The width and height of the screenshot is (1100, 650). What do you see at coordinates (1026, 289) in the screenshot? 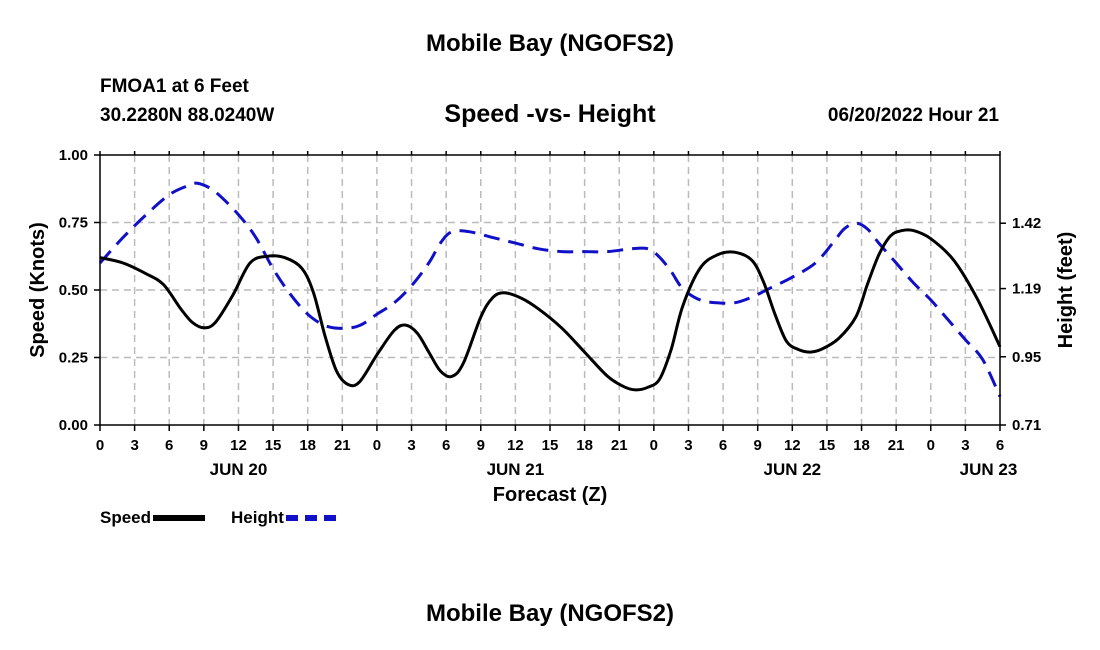
I see `y-right-tick-label: 1.19` at bounding box center [1026, 289].